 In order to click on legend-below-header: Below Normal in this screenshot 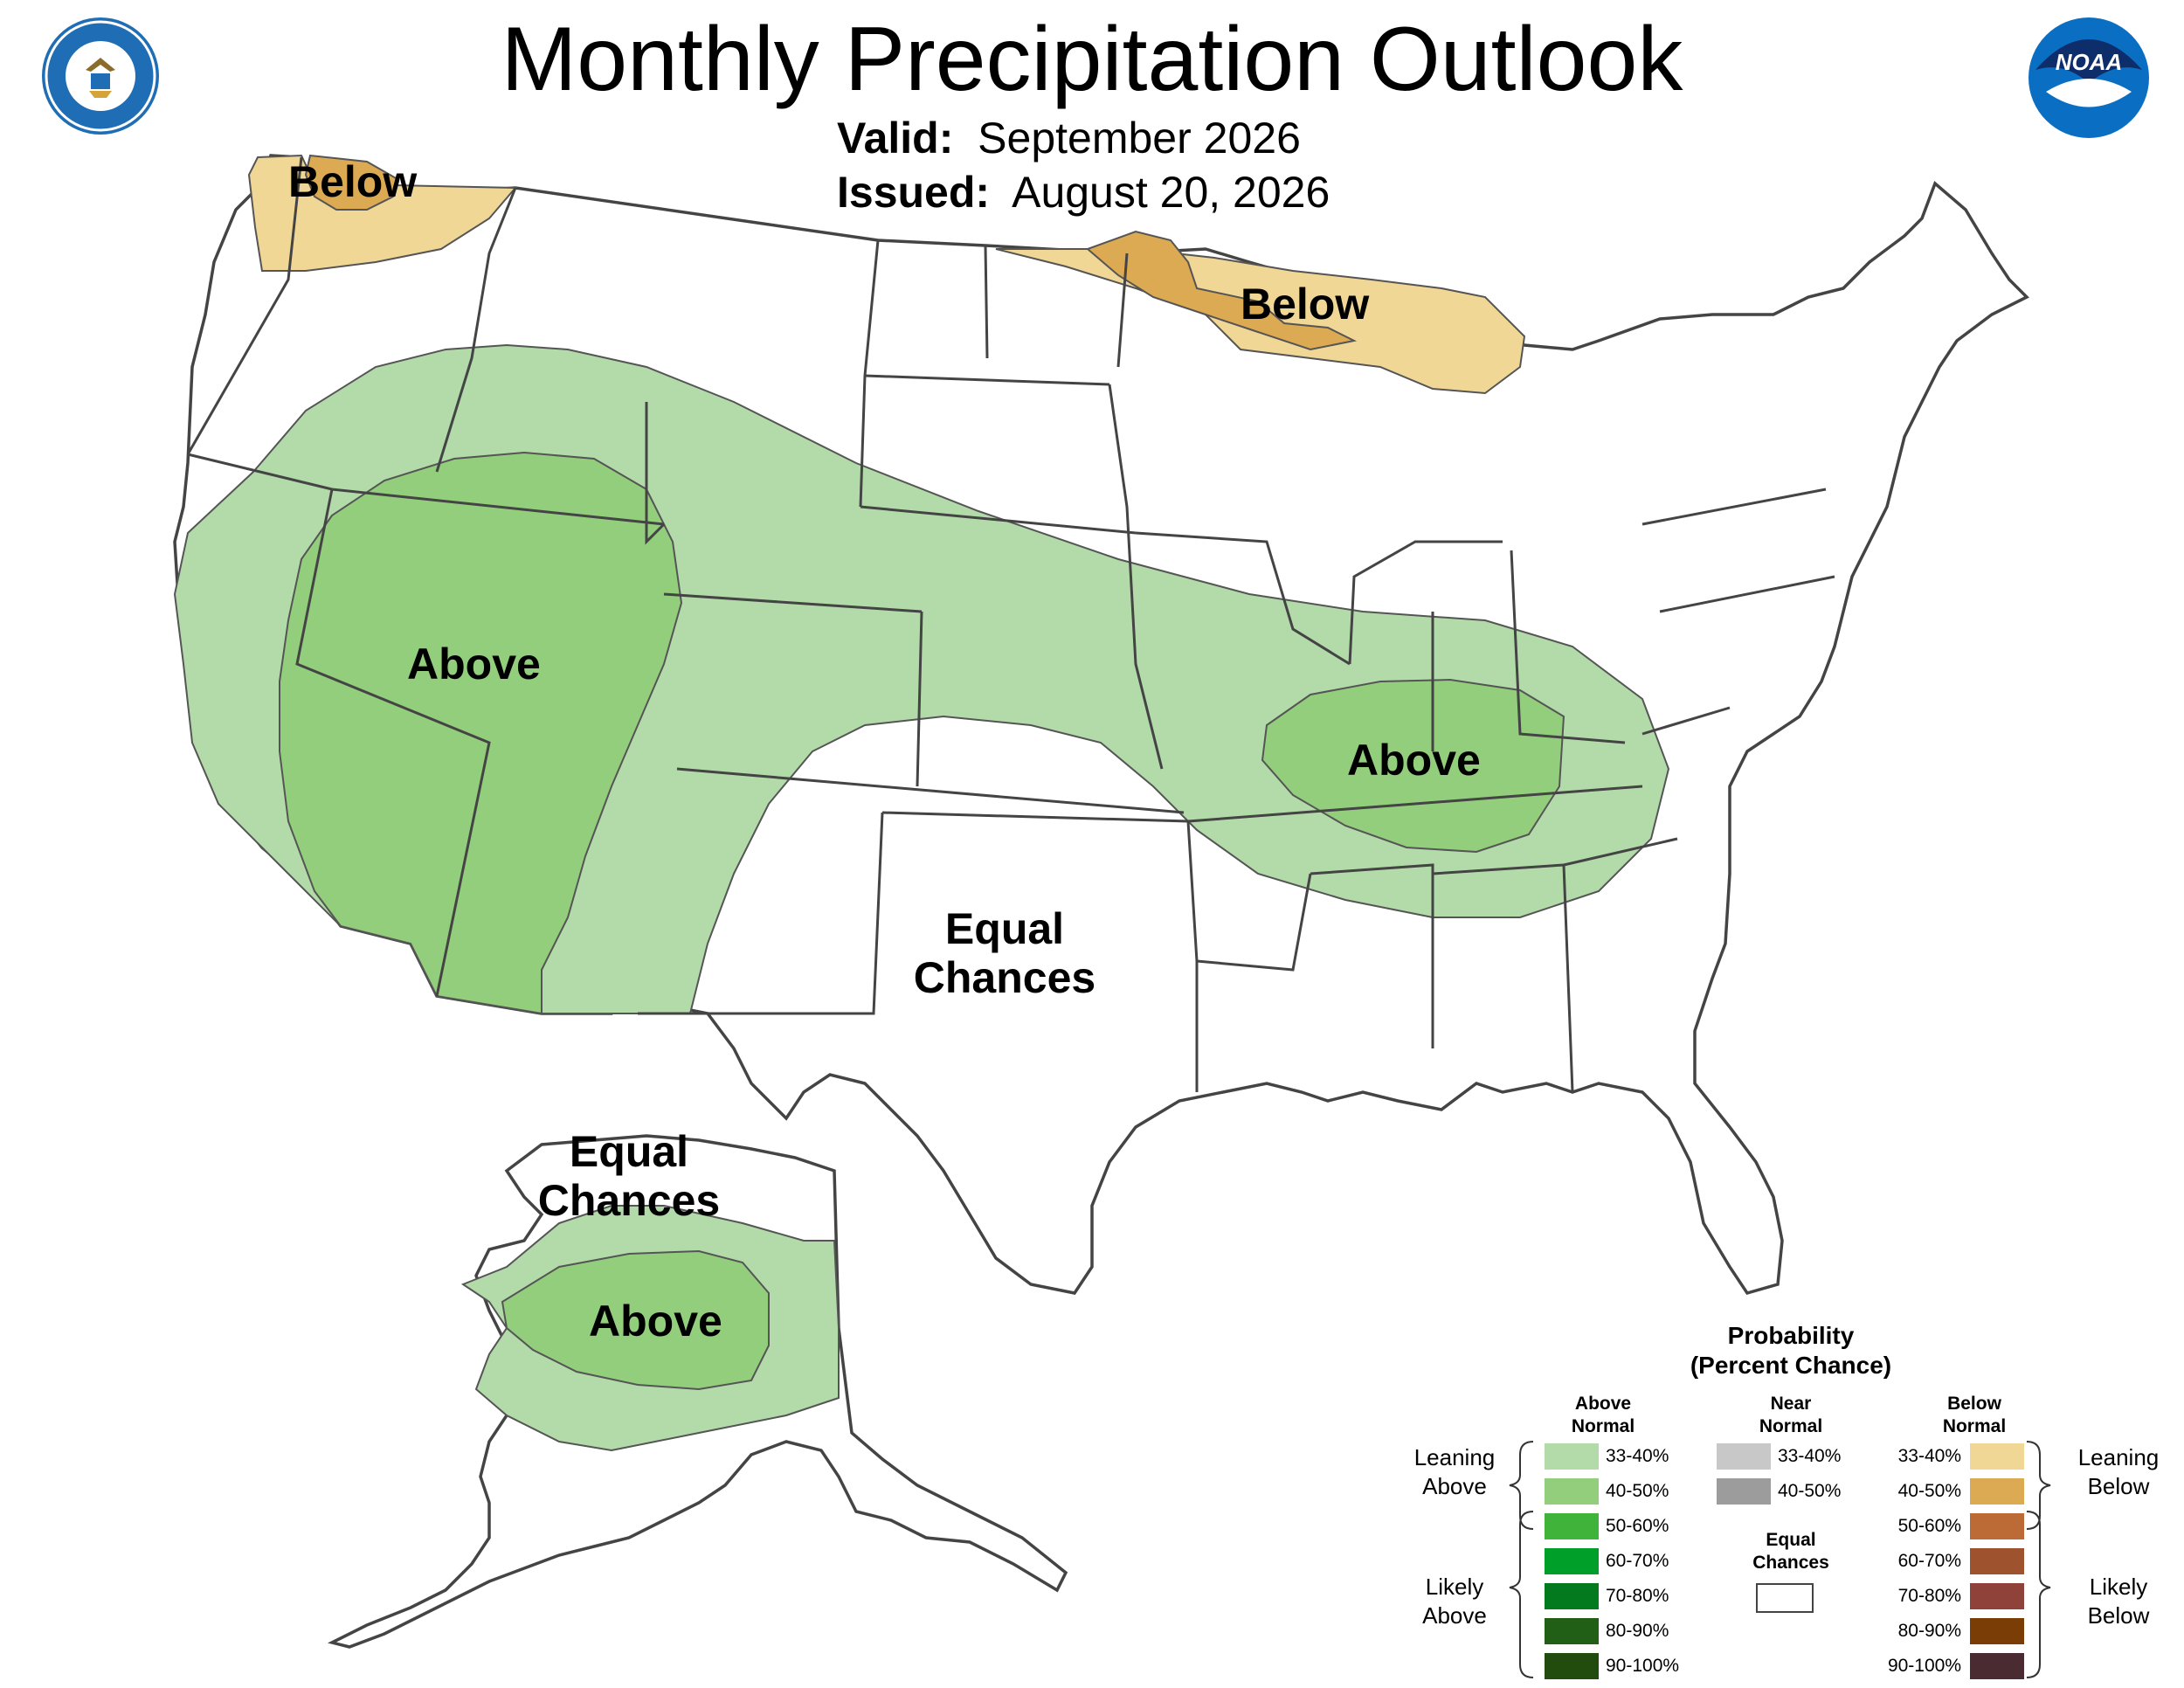, I will do `click(1974, 1415)`.